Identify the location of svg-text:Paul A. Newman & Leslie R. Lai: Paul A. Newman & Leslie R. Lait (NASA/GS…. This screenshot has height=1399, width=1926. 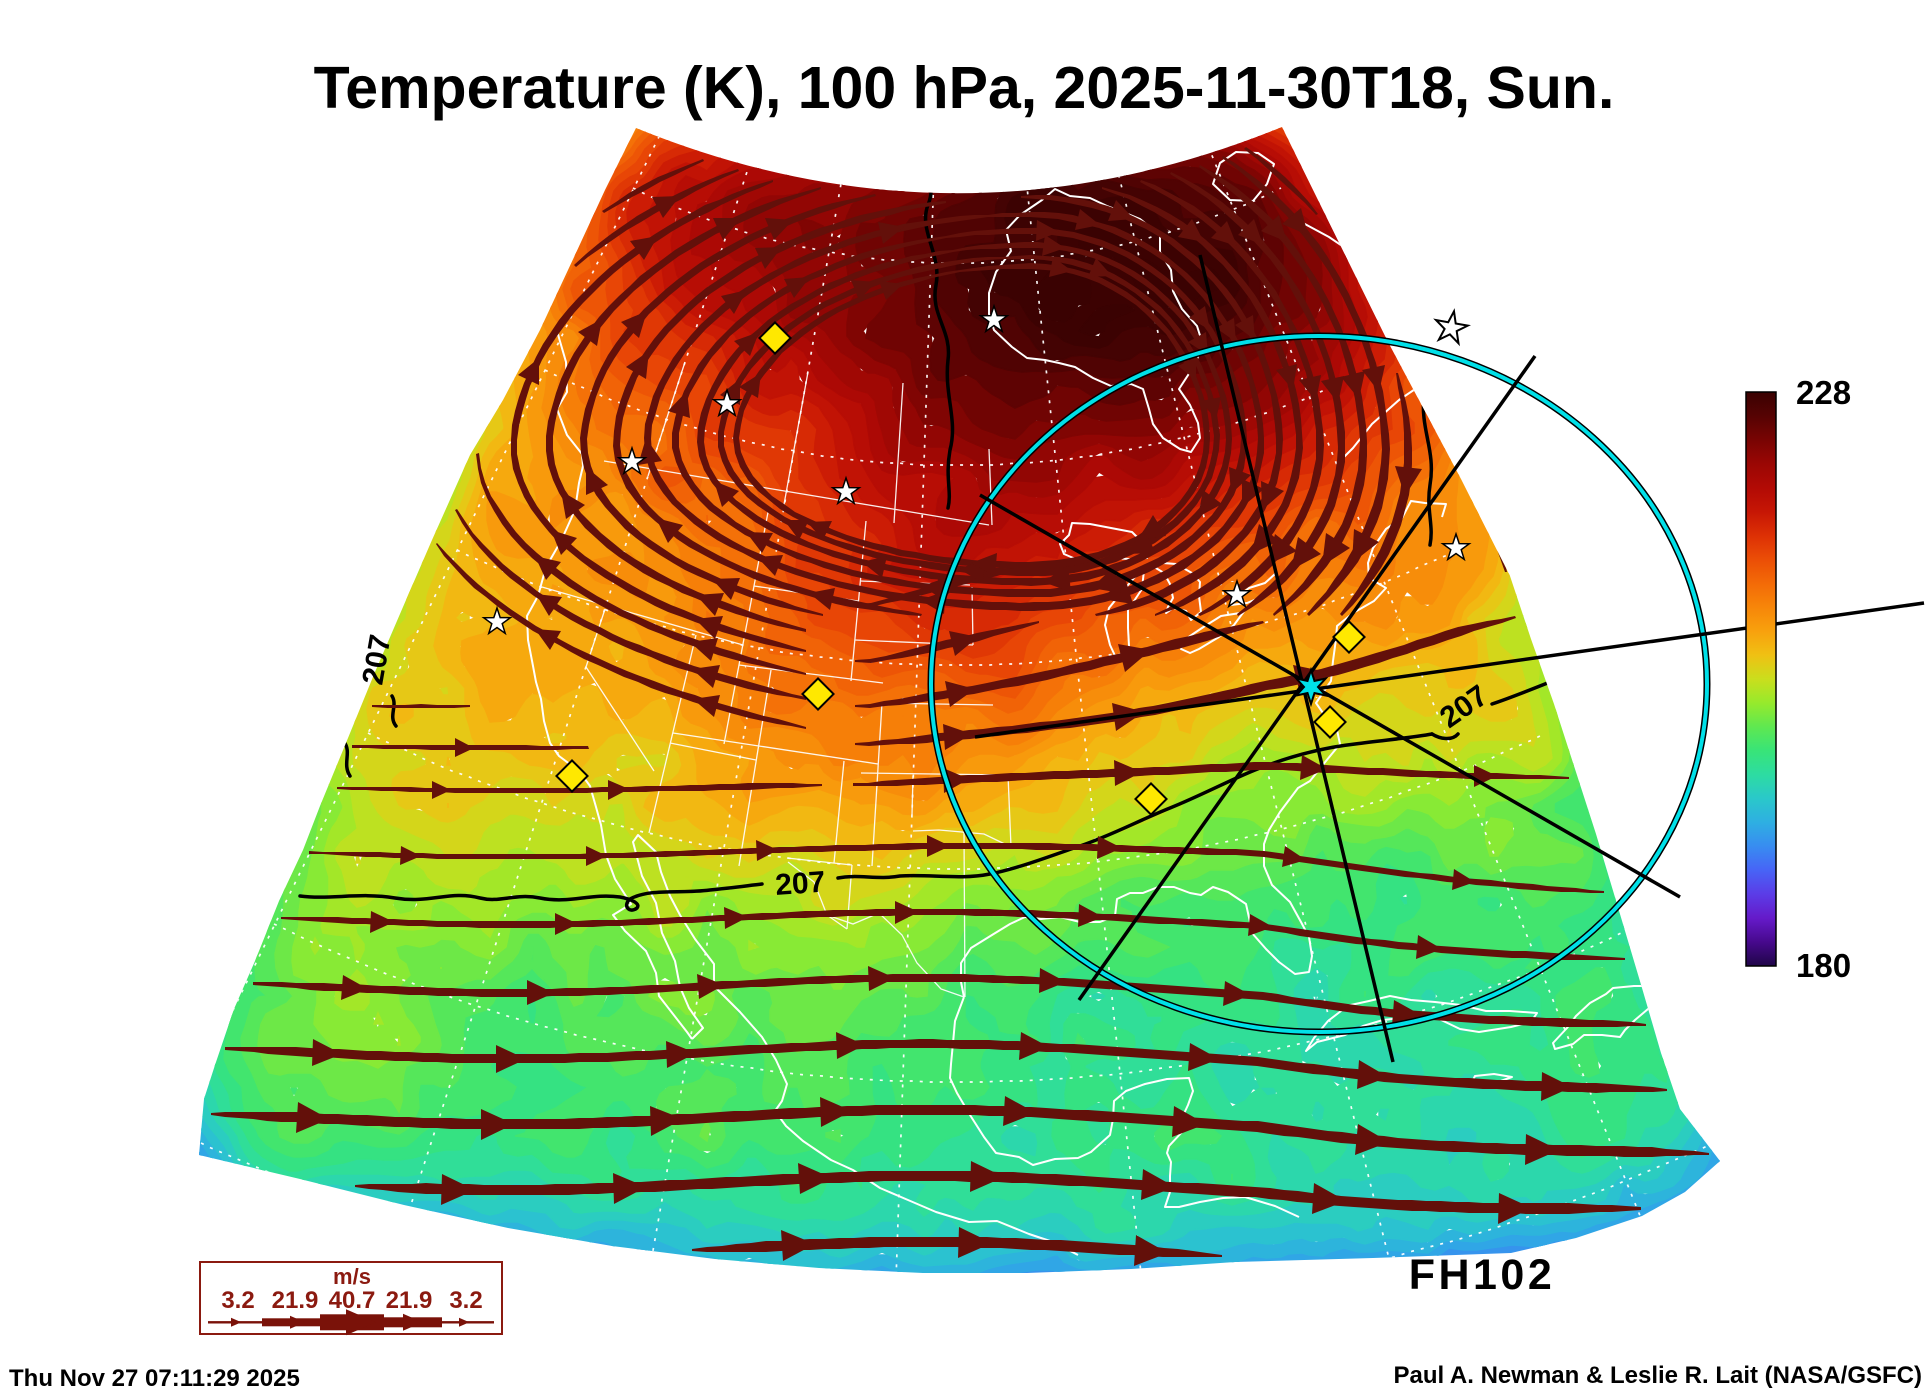
(1657, 1375).